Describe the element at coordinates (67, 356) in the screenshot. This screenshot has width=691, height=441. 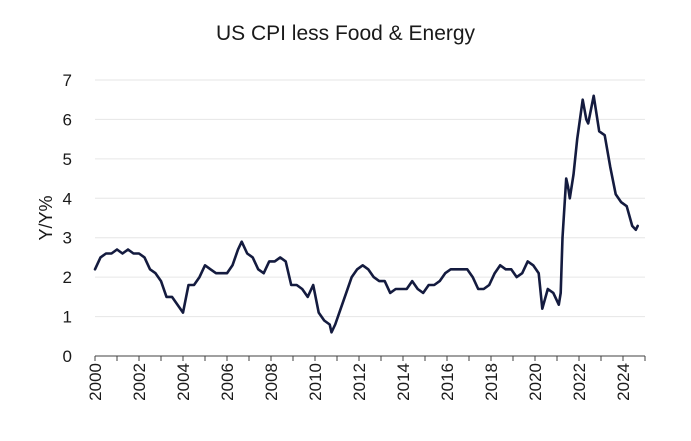
I see `y-tick-label: 0` at that location.